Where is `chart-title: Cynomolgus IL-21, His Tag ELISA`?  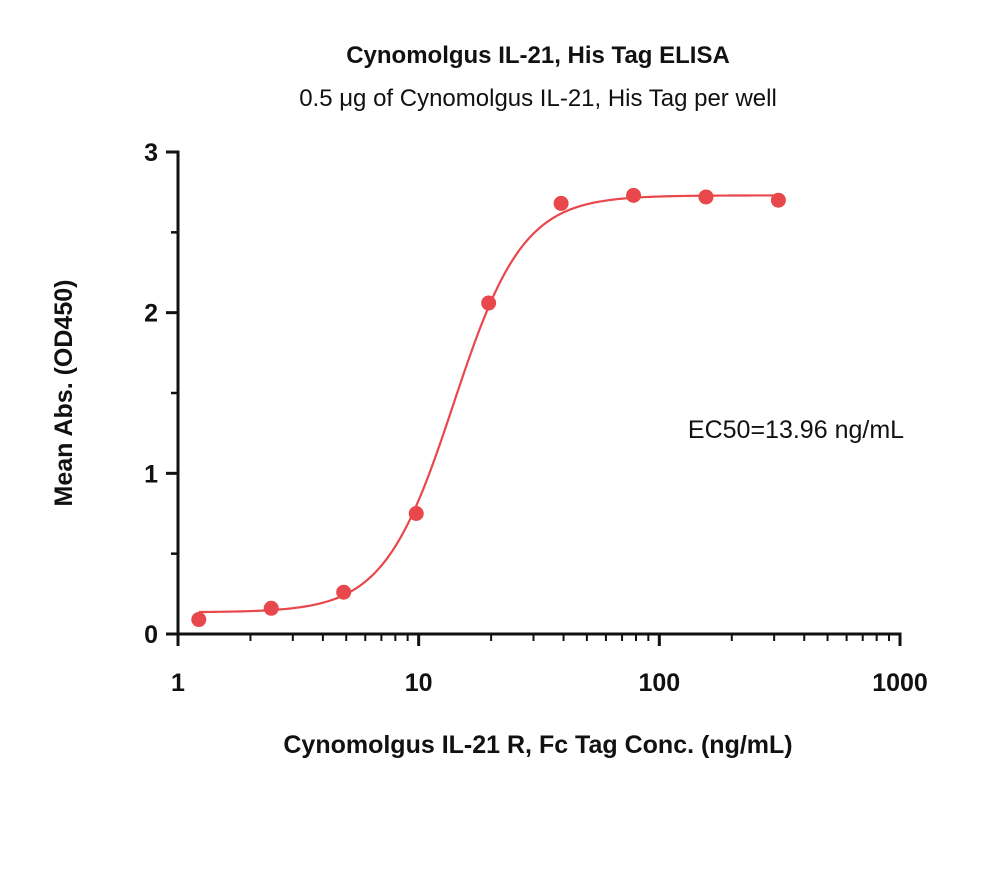 chart-title: Cynomolgus IL-21, His Tag ELISA is located at coordinates (538, 55).